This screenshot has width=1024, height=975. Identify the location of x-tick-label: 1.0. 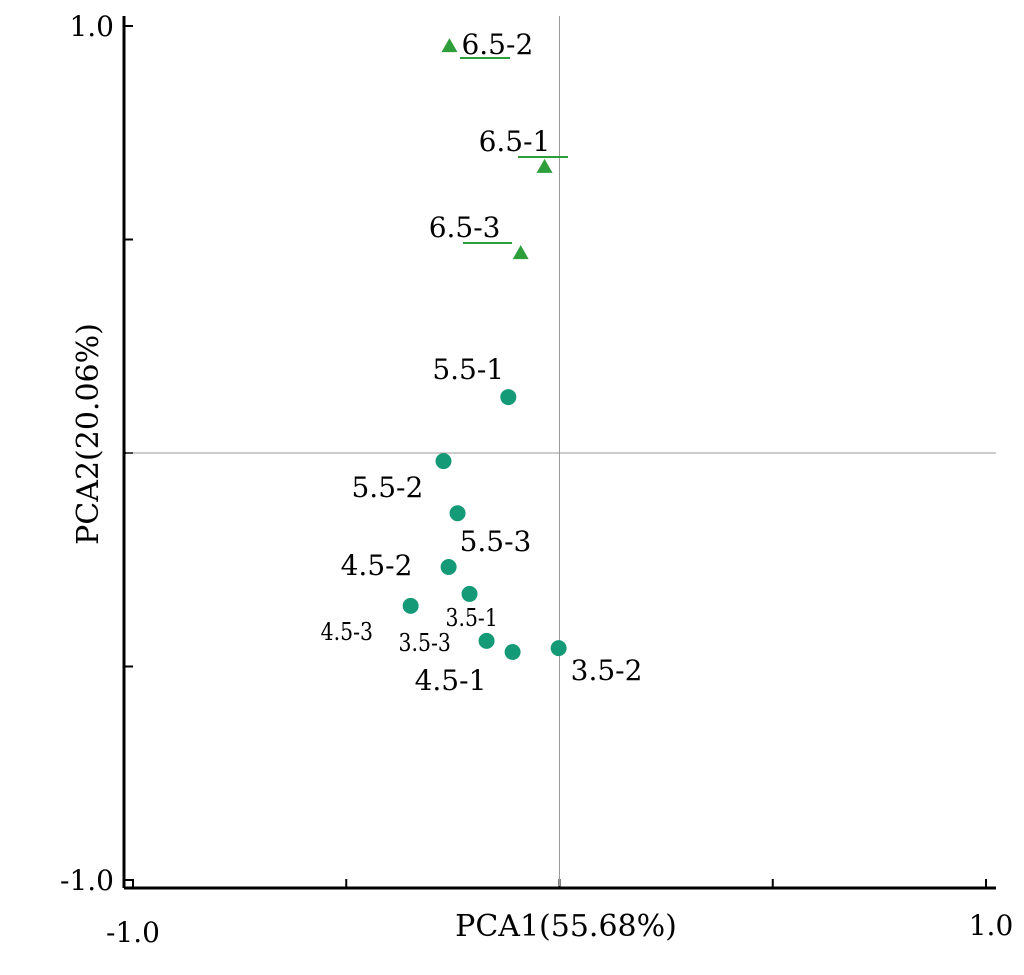
(991, 925).